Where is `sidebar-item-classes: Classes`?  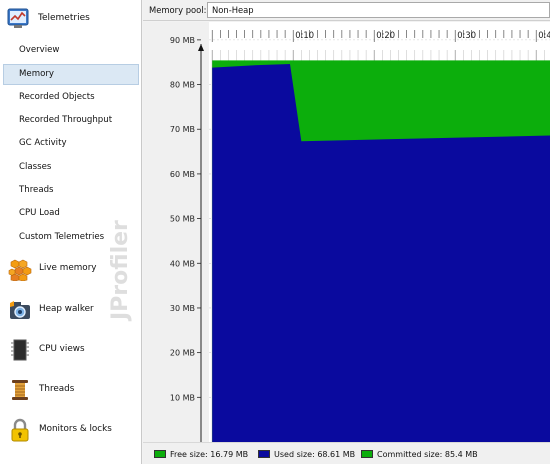
sidebar-item-classes: Classes is located at coordinates (35, 167).